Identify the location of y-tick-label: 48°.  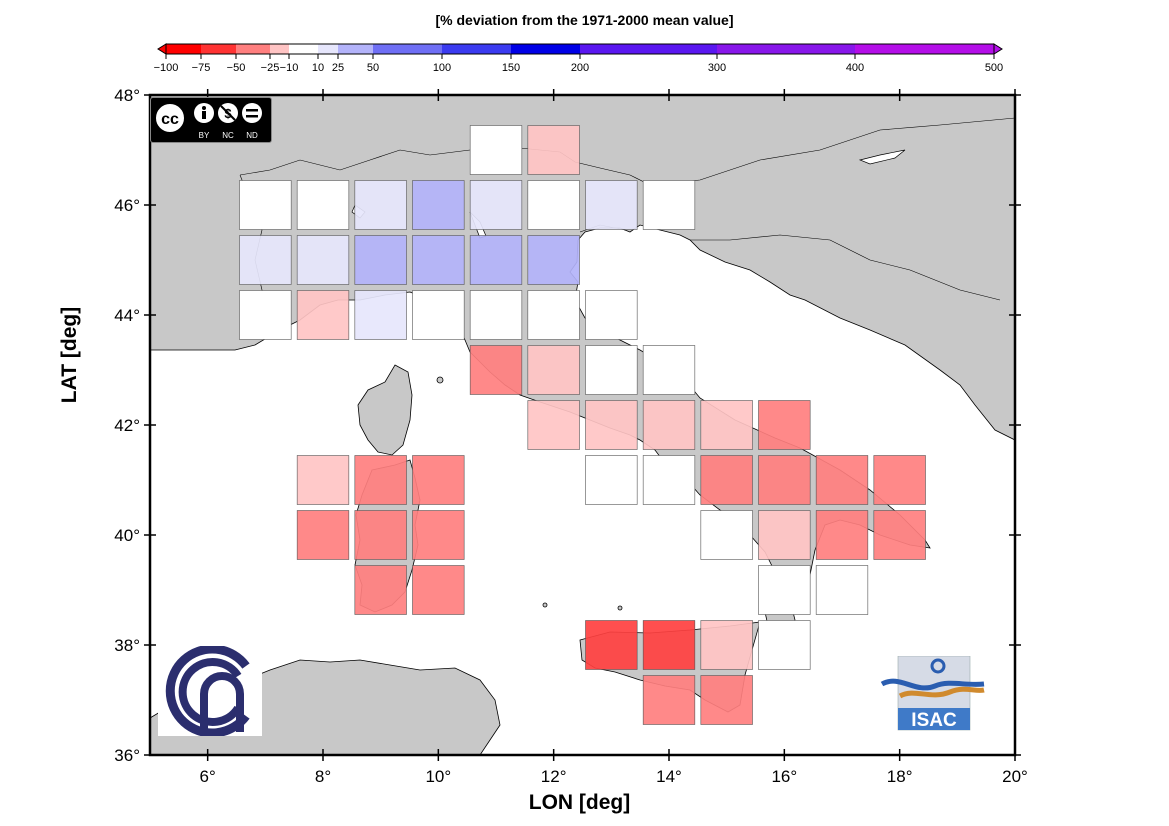
(127, 95).